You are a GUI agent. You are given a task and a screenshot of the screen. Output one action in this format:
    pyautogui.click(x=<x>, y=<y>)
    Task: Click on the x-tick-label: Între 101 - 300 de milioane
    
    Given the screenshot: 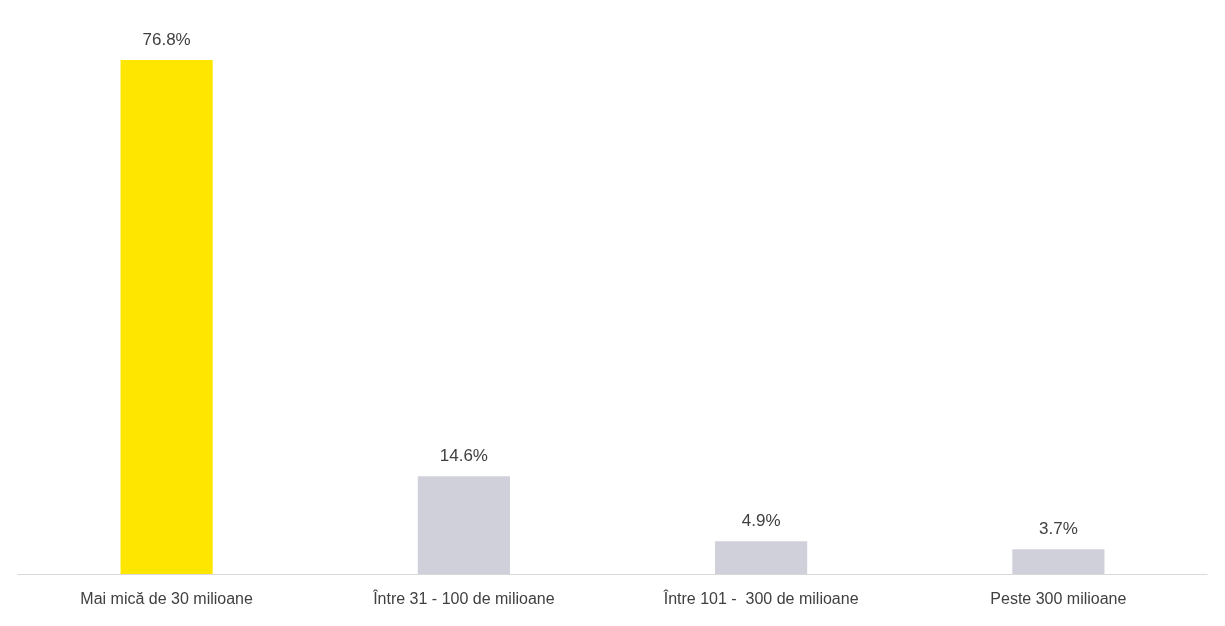 What is the action you would take?
    pyautogui.click(x=760, y=597)
    